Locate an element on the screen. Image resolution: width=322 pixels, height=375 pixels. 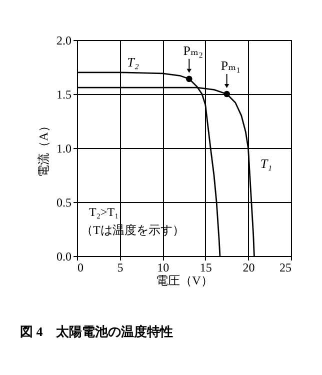
annotation: Pₘ₂ is located at coordinates (193, 50).